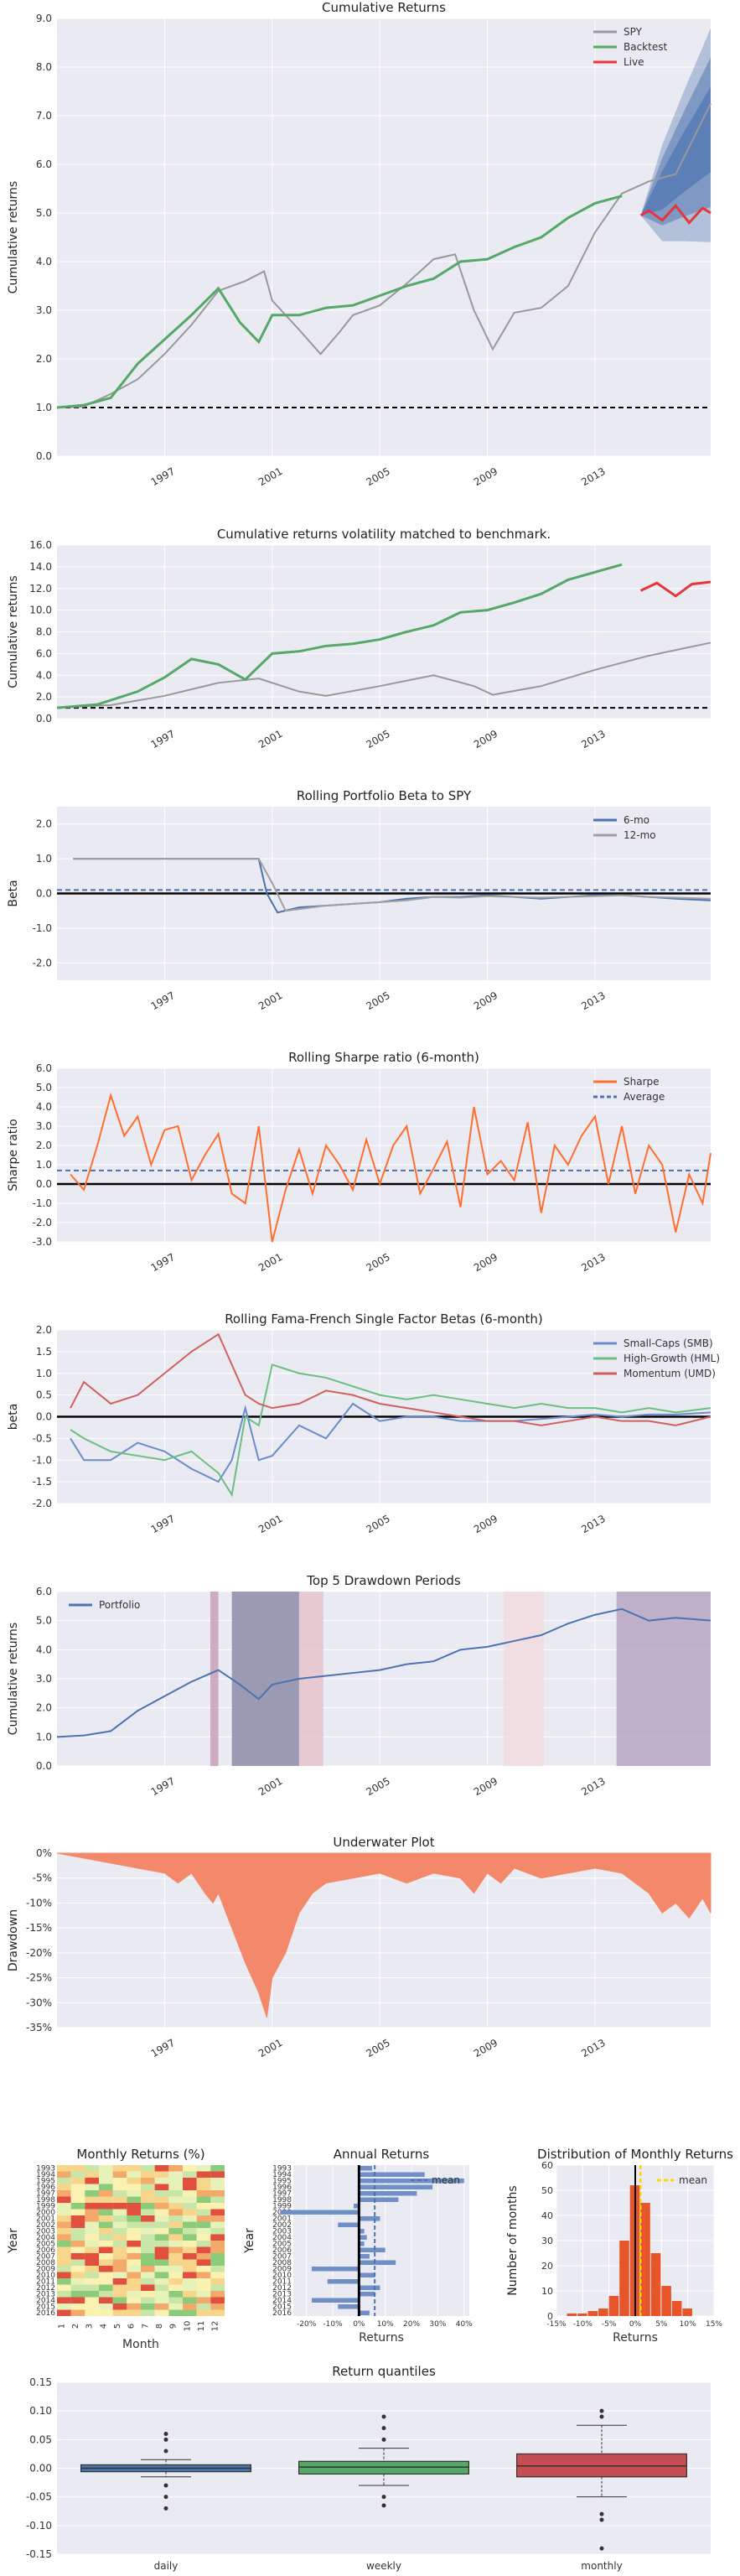 The image size is (740, 2576). What do you see at coordinates (270, 1262) in the screenshot?
I see `x-tick-label: 2001` at bounding box center [270, 1262].